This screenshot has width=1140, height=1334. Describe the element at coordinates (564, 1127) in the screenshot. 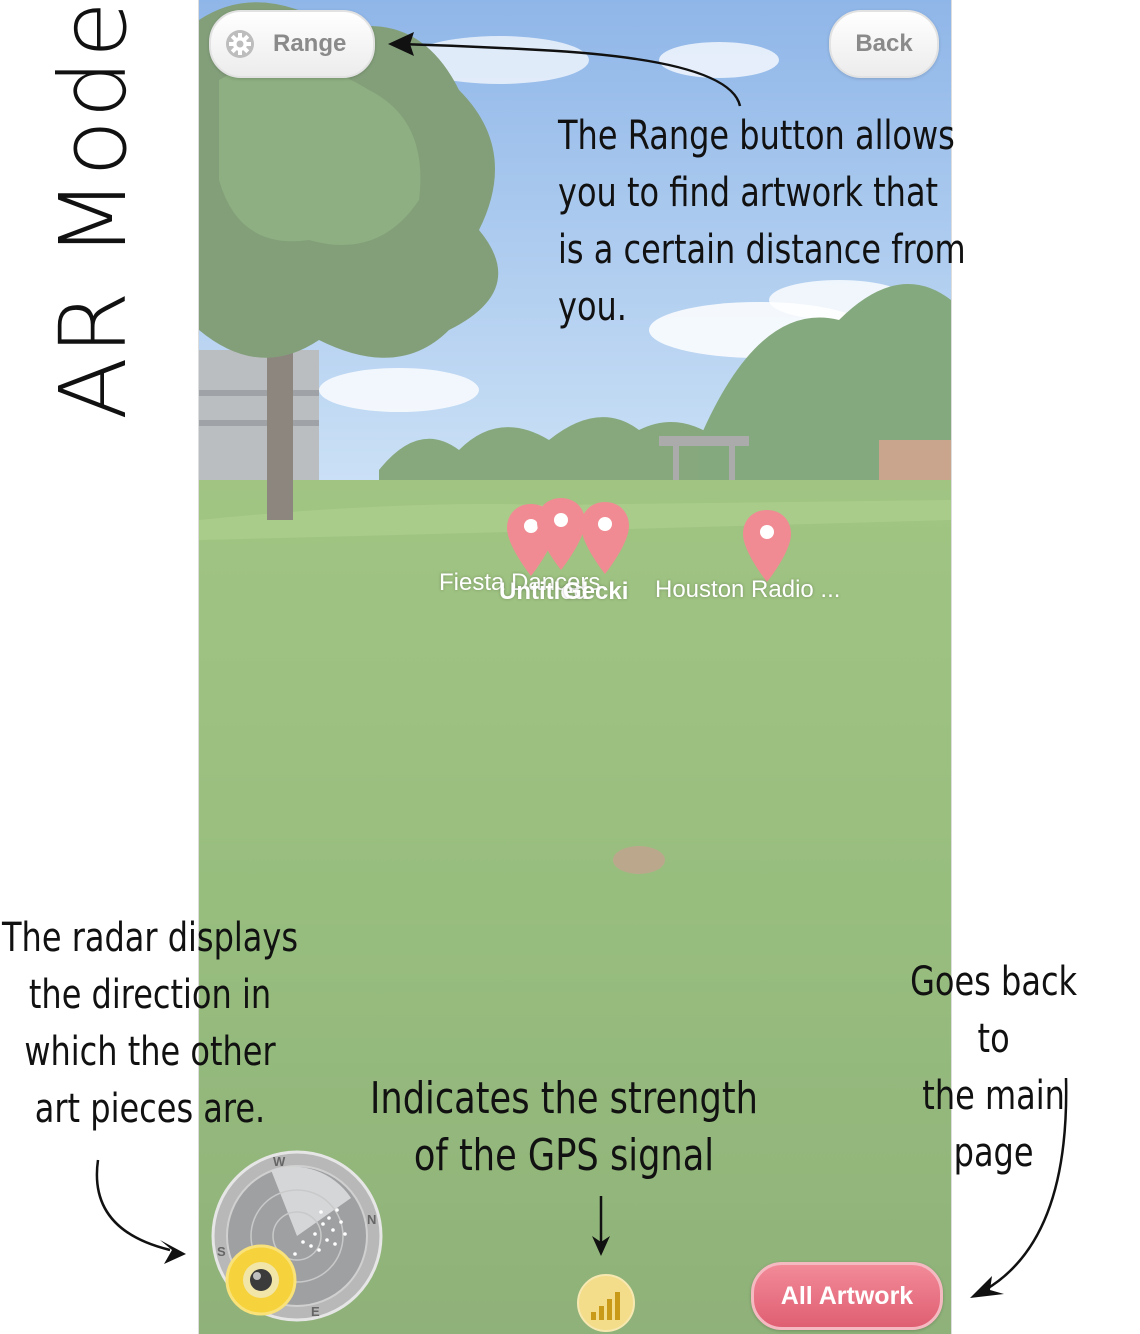

I see `annotation-gps: Indicates the strength of the GPS signal` at that location.